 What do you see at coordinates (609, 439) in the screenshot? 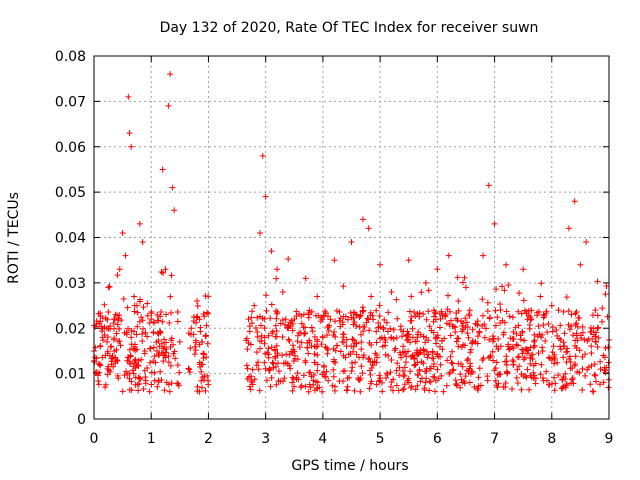
I see `x-tick-label: 9` at bounding box center [609, 439].